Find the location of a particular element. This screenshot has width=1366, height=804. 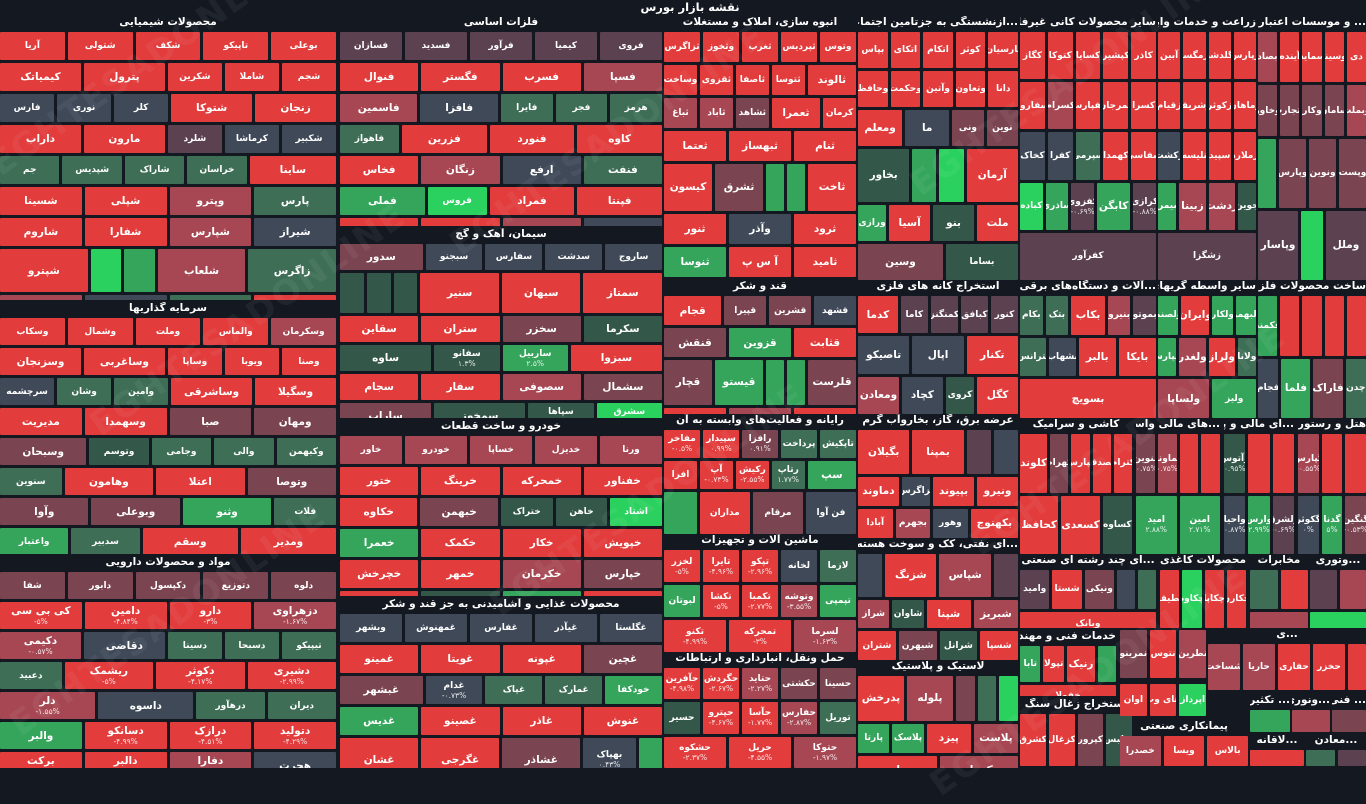

tile-کشرق: کشرق is located at coordinates (1033, 740).